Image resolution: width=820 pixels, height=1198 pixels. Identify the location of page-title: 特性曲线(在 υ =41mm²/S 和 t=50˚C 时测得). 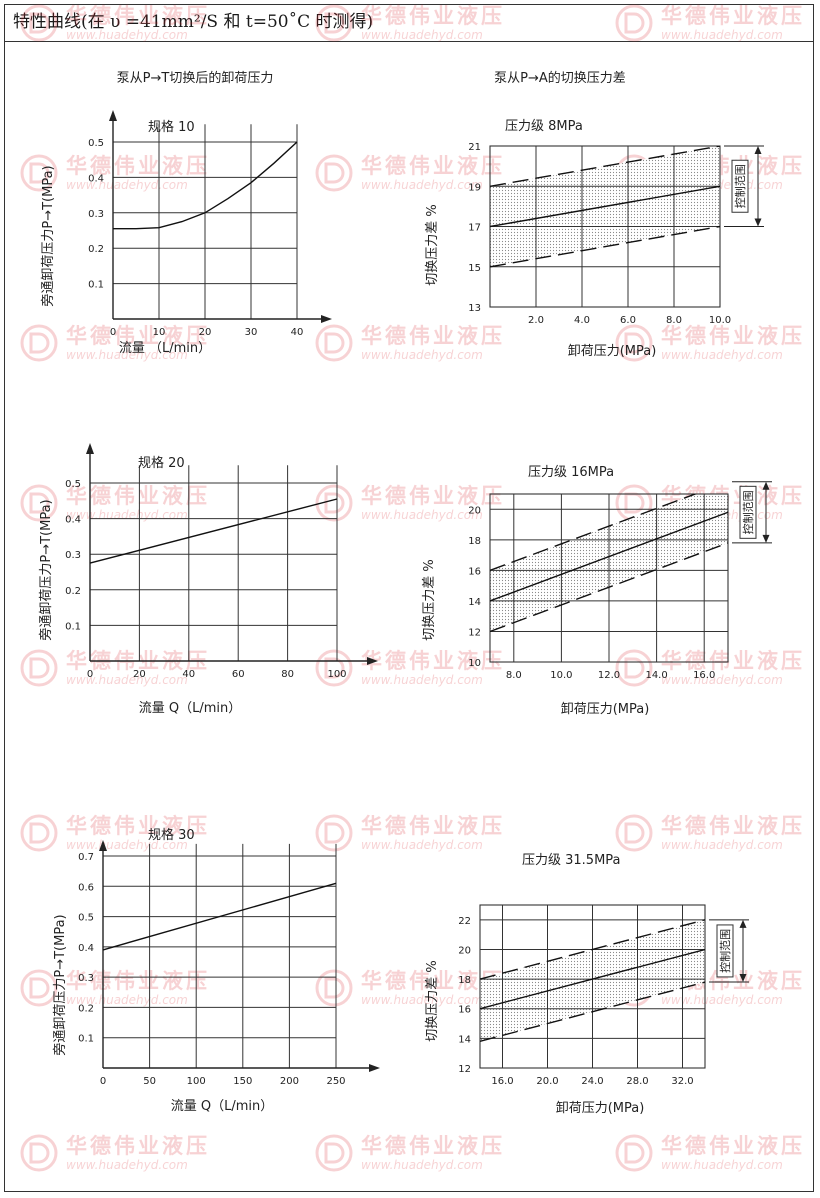
(193, 22).